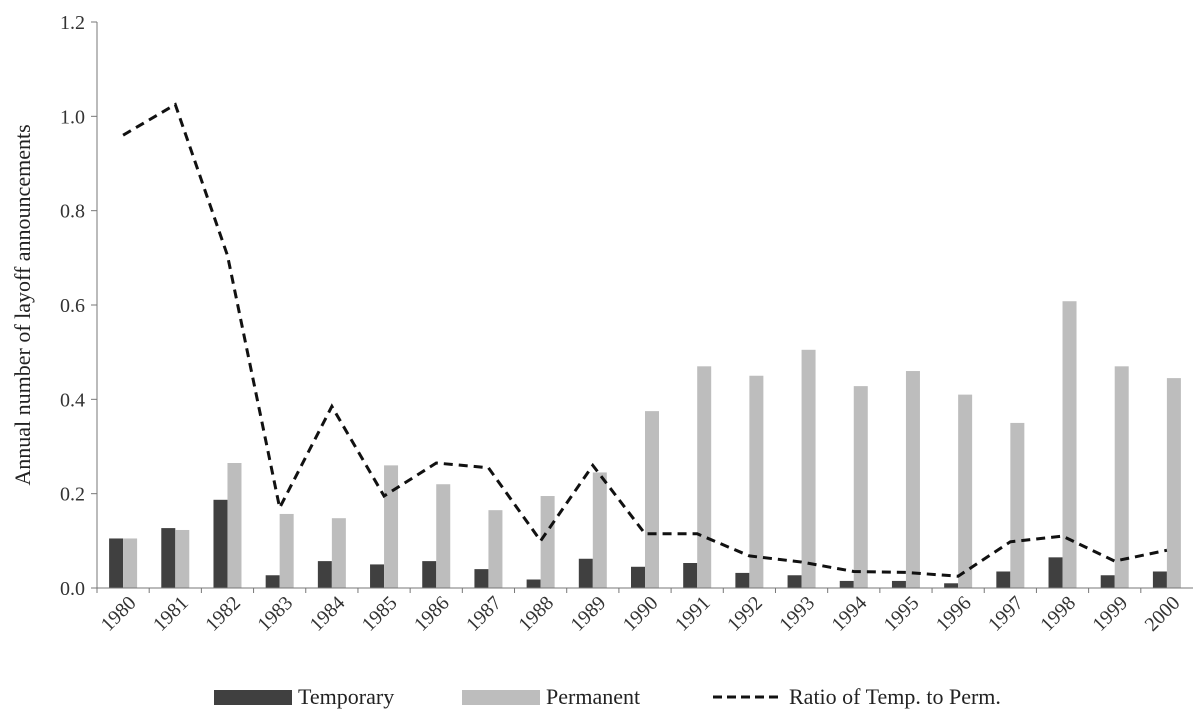 This screenshot has height=719, width=1199. I want to click on permanent-bar-1995, so click(912, 479).